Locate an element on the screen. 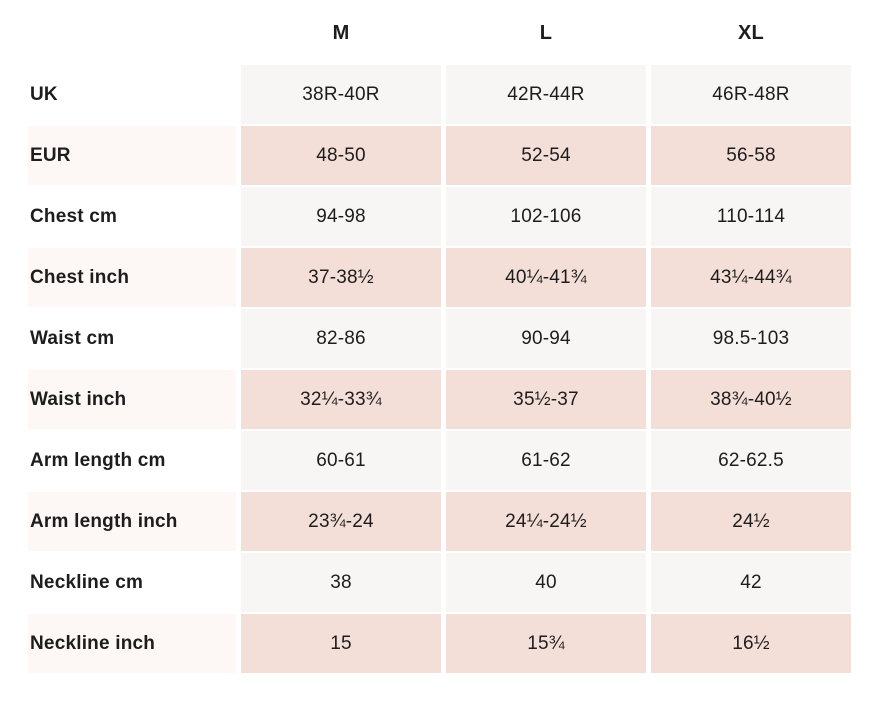 This screenshot has width=880, height=718. column-header-m: M is located at coordinates (341, 33).